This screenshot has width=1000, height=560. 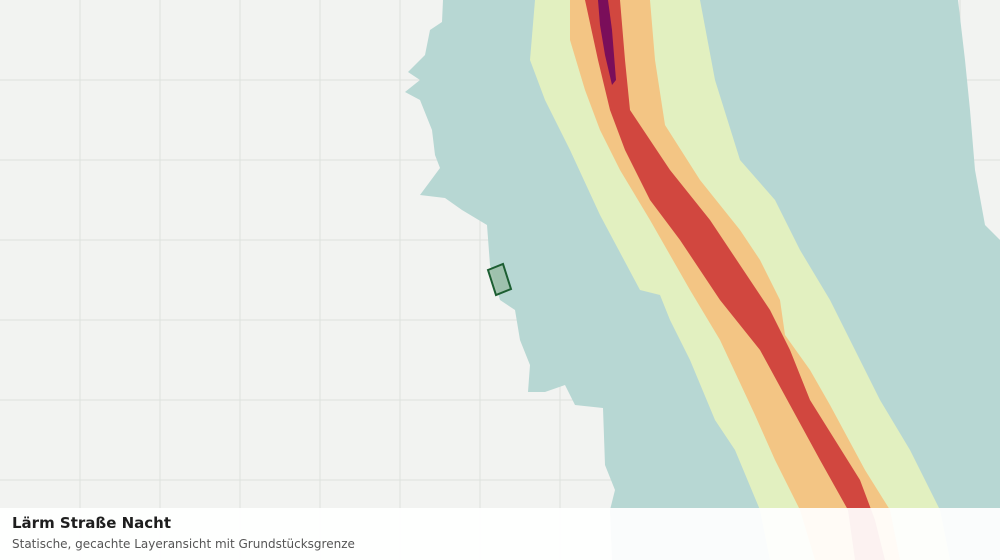 What do you see at coordinates (499, 279) in the screenshot?
I see `parcel-boundary` at bounding box center [499, 279].